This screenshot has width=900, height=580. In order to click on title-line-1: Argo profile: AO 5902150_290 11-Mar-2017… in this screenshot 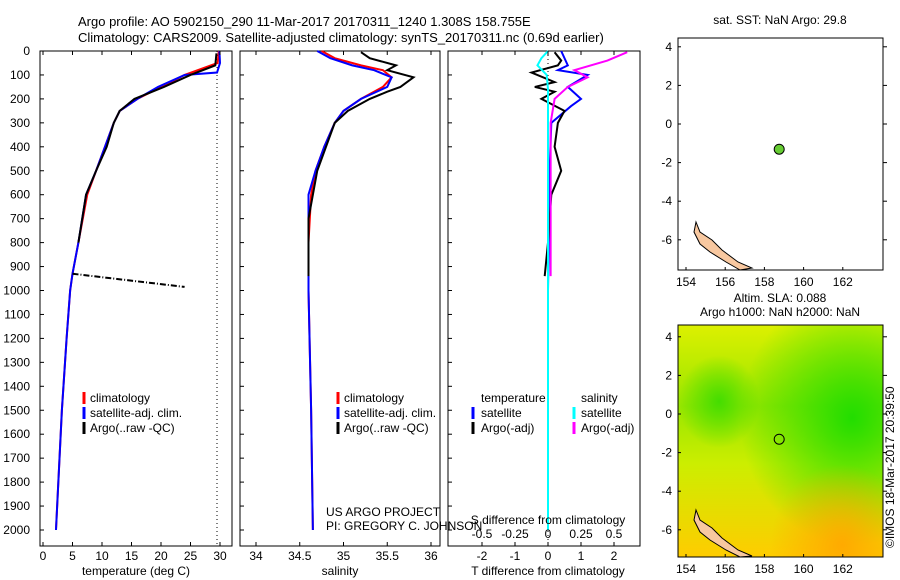, I will do `click(304, 21)`.